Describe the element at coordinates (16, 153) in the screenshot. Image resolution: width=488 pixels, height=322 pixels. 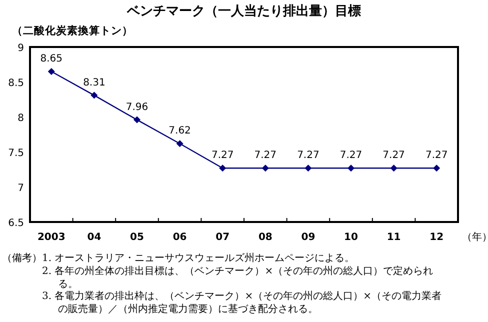
I see `y-tick-label: 7.5` at that location.